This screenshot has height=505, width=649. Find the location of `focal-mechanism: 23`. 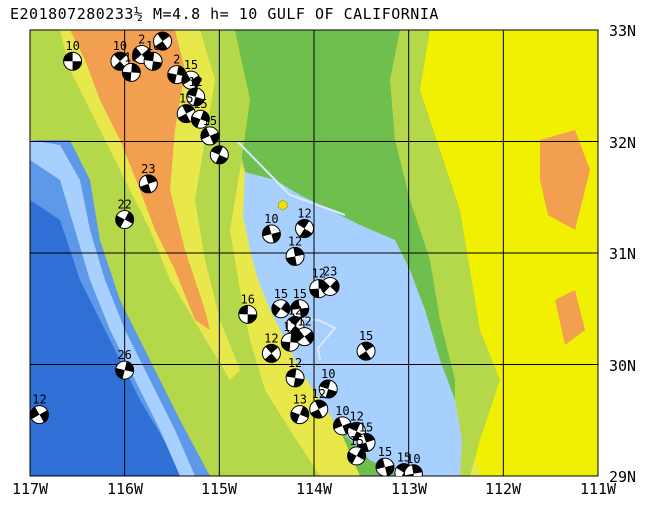

focal-mechanism: 23 is located at coordinates (148, 178).